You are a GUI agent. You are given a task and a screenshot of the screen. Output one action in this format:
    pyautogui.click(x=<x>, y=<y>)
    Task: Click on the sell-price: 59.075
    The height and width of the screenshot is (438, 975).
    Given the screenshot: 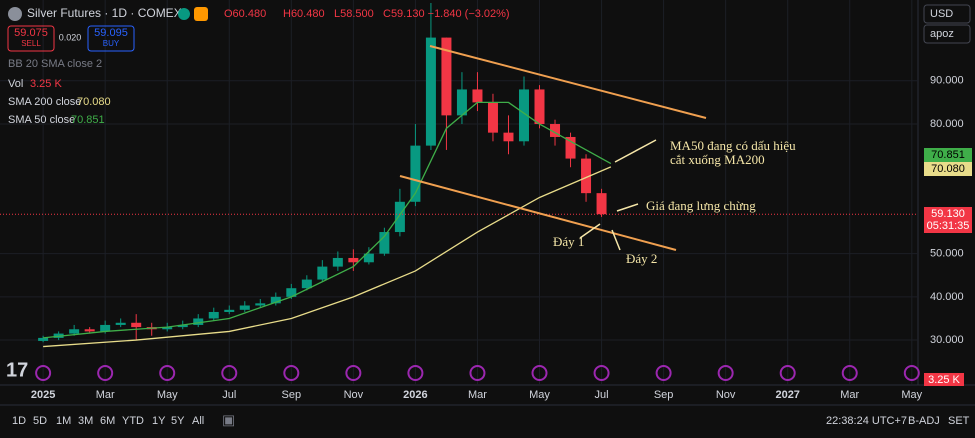 What is the action you would take?
    pyautogui.click(x=31, y=33)
    